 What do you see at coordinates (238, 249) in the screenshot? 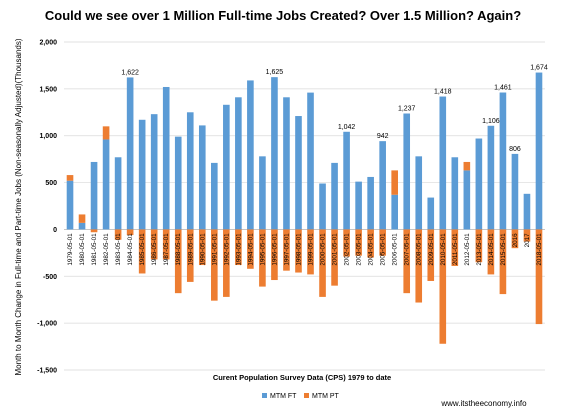
I see `x-tick-label: 1993-05-01` at bounding box center [238, 249].